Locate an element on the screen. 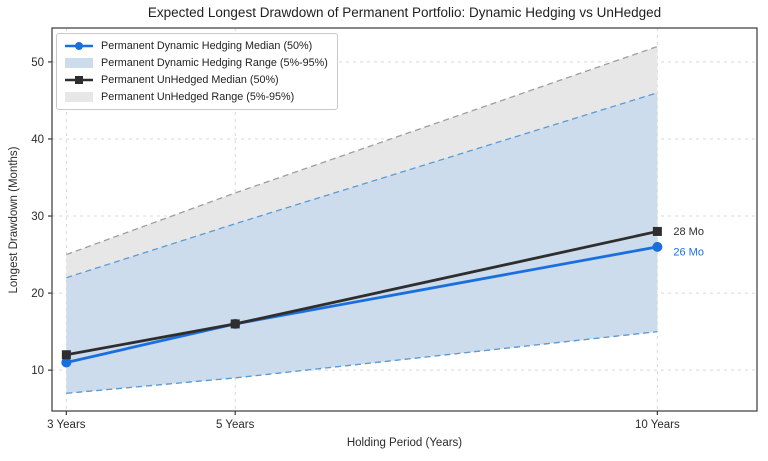 This screenshot has width=768, height=461. x-axis-label: Holding Period (Years) is located at coordinates (404, 443).